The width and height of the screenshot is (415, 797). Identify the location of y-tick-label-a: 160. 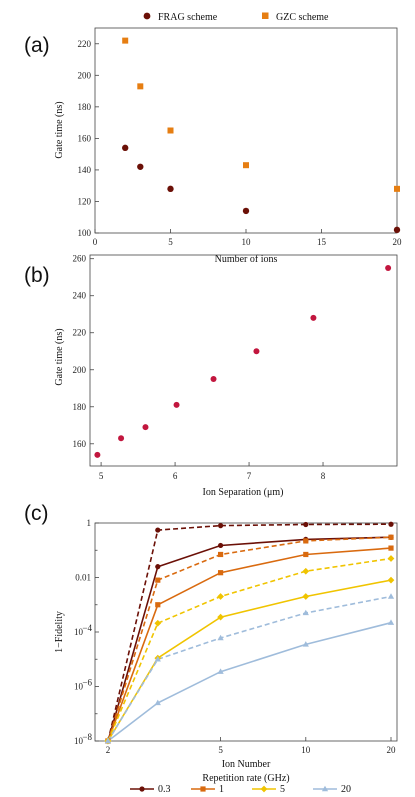
(85, 138).